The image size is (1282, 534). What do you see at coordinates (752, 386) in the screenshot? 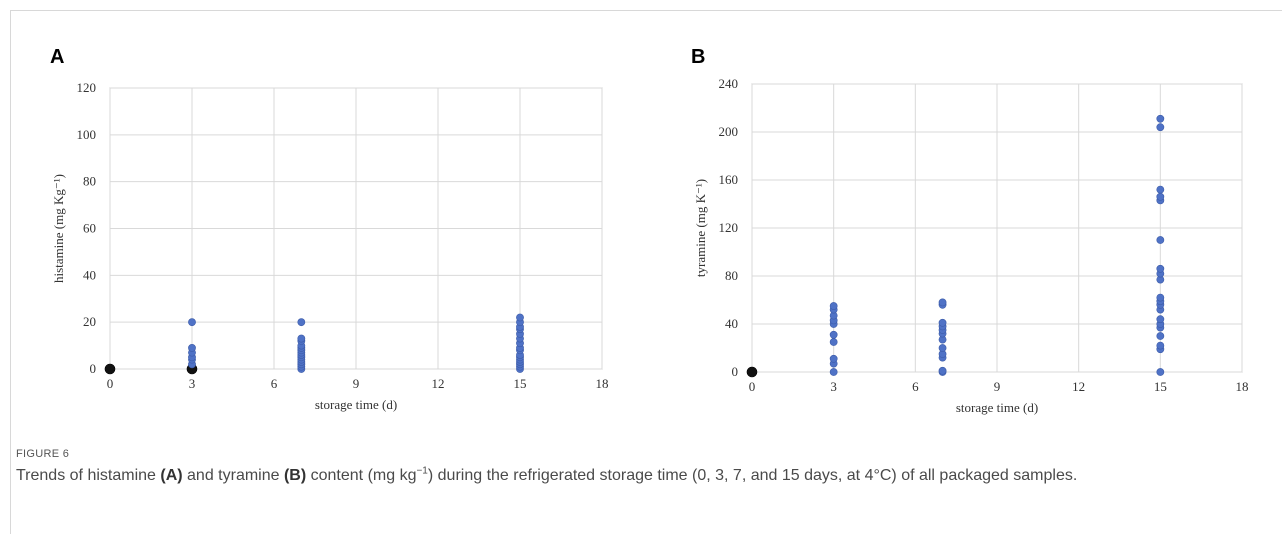
I see `panel-b-xtick-label: 0` at bounding box center [752, 386].